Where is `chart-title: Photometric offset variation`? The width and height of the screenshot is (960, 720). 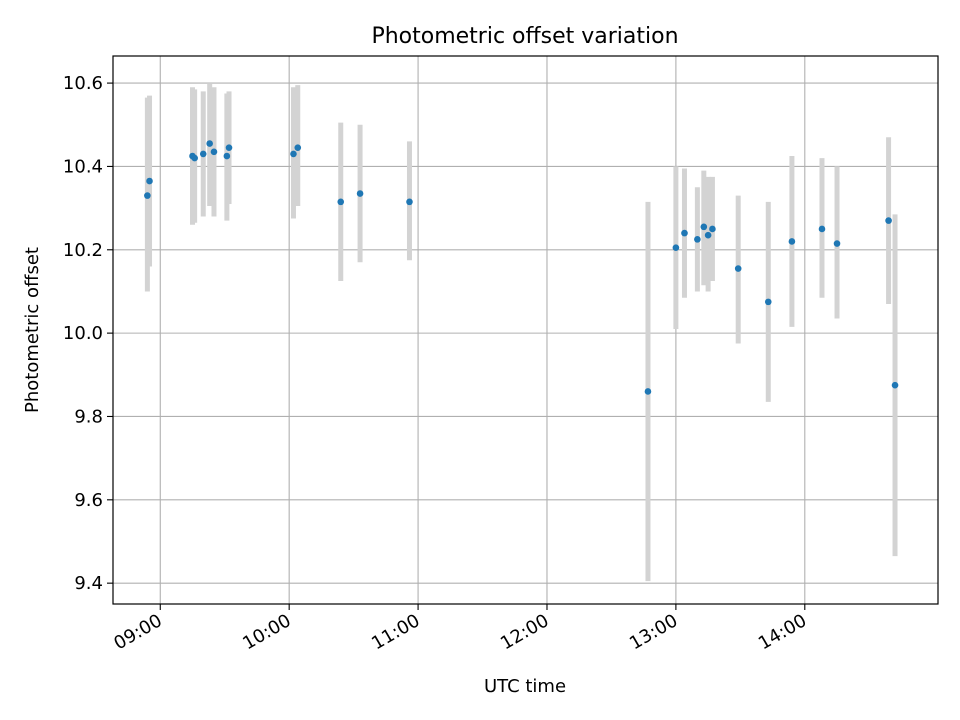
chart-title: Photometric offset variation is located at coordinates (524, 36).